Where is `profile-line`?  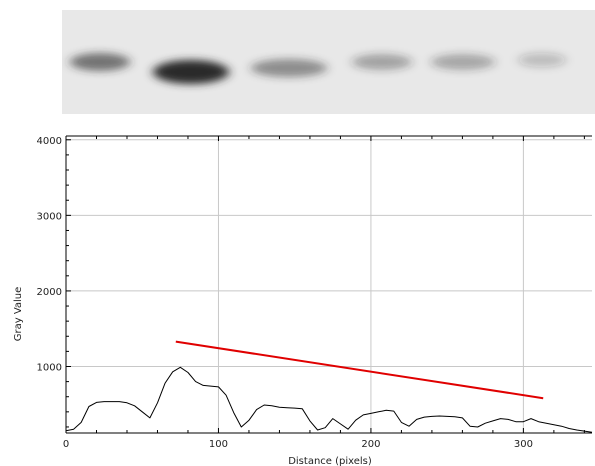 profile-line is located at coordinates (329, 399).